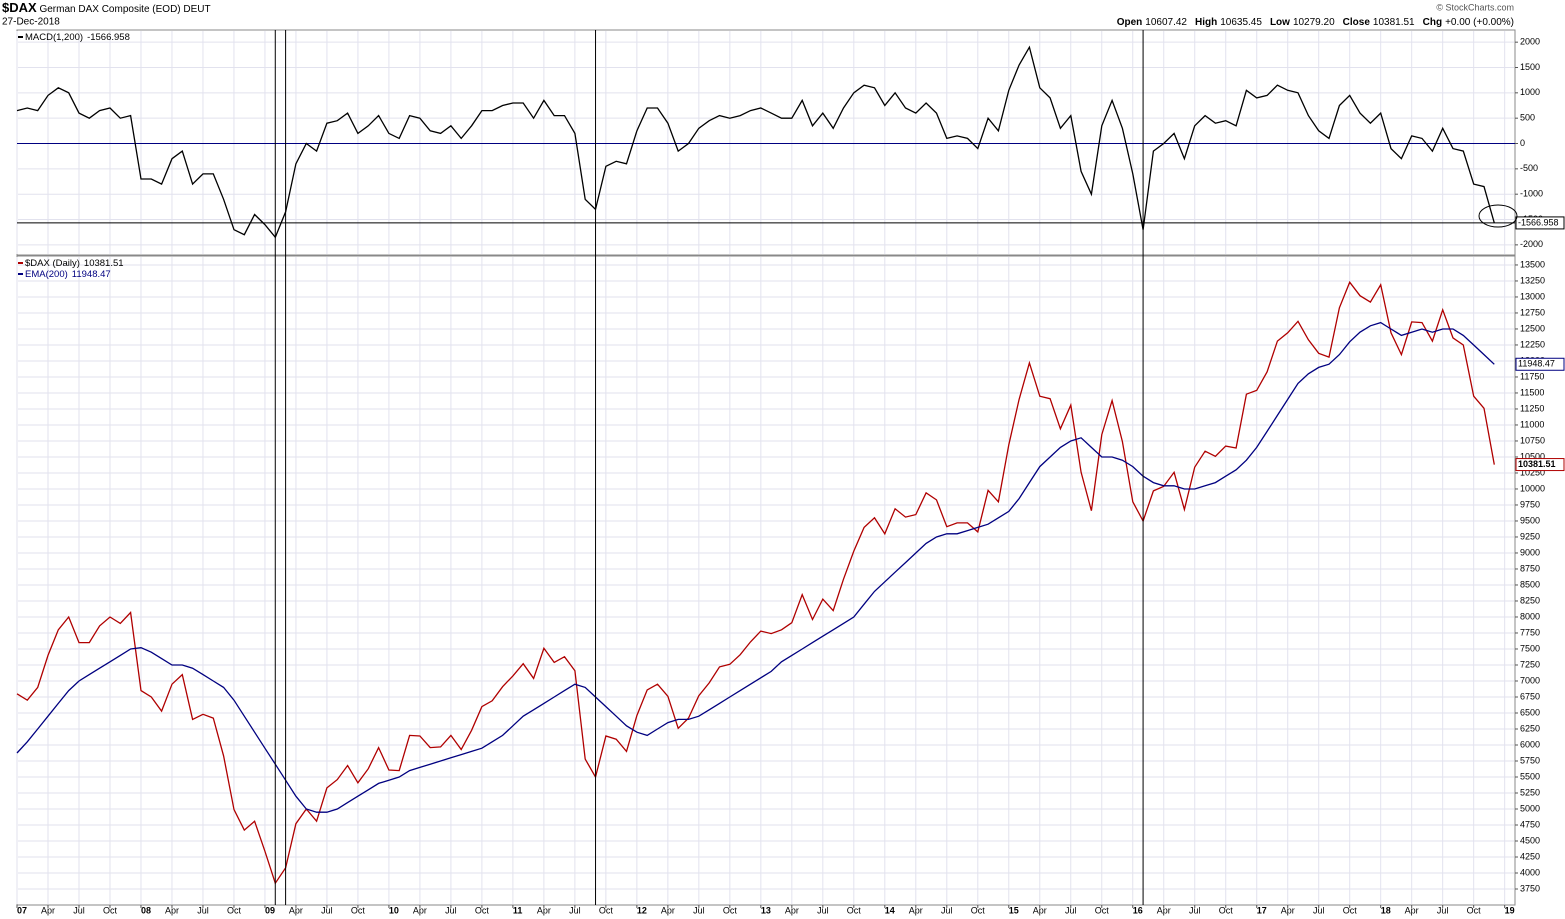 This screenshot has height=919, width=1565. What do you see at coordinates (1530, 680) in the screenshot?
I see `y-tick-label: 7000` at bounding box center [1530, 680].